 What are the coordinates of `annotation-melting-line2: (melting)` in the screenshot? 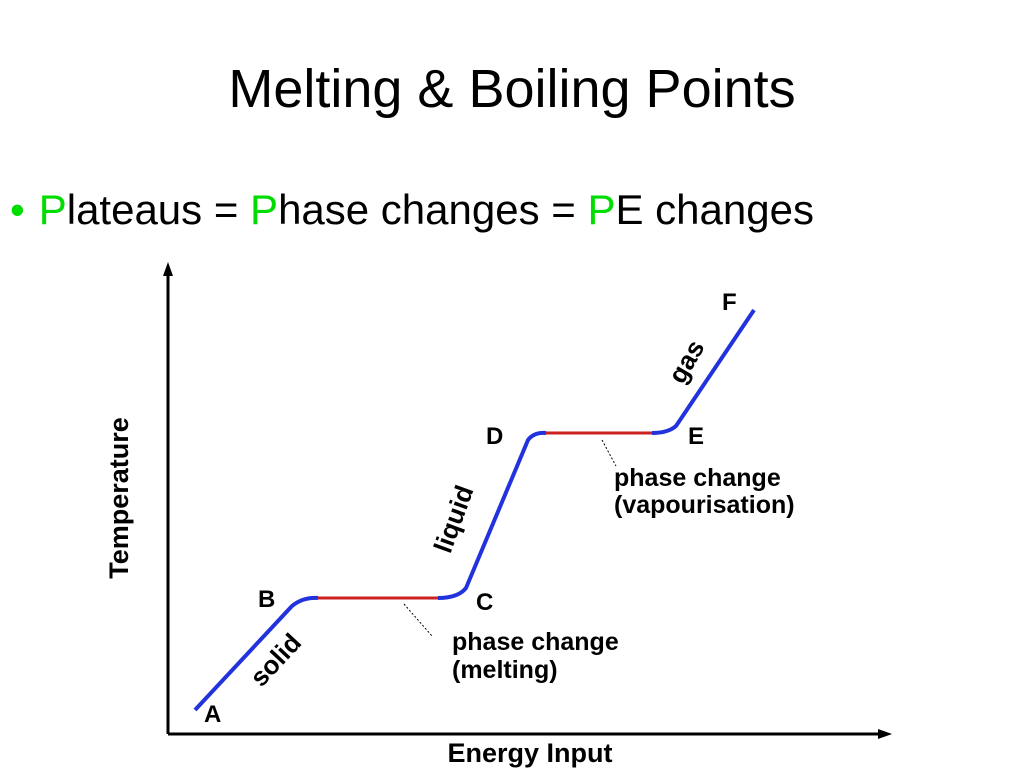 It's located at (505, 670).